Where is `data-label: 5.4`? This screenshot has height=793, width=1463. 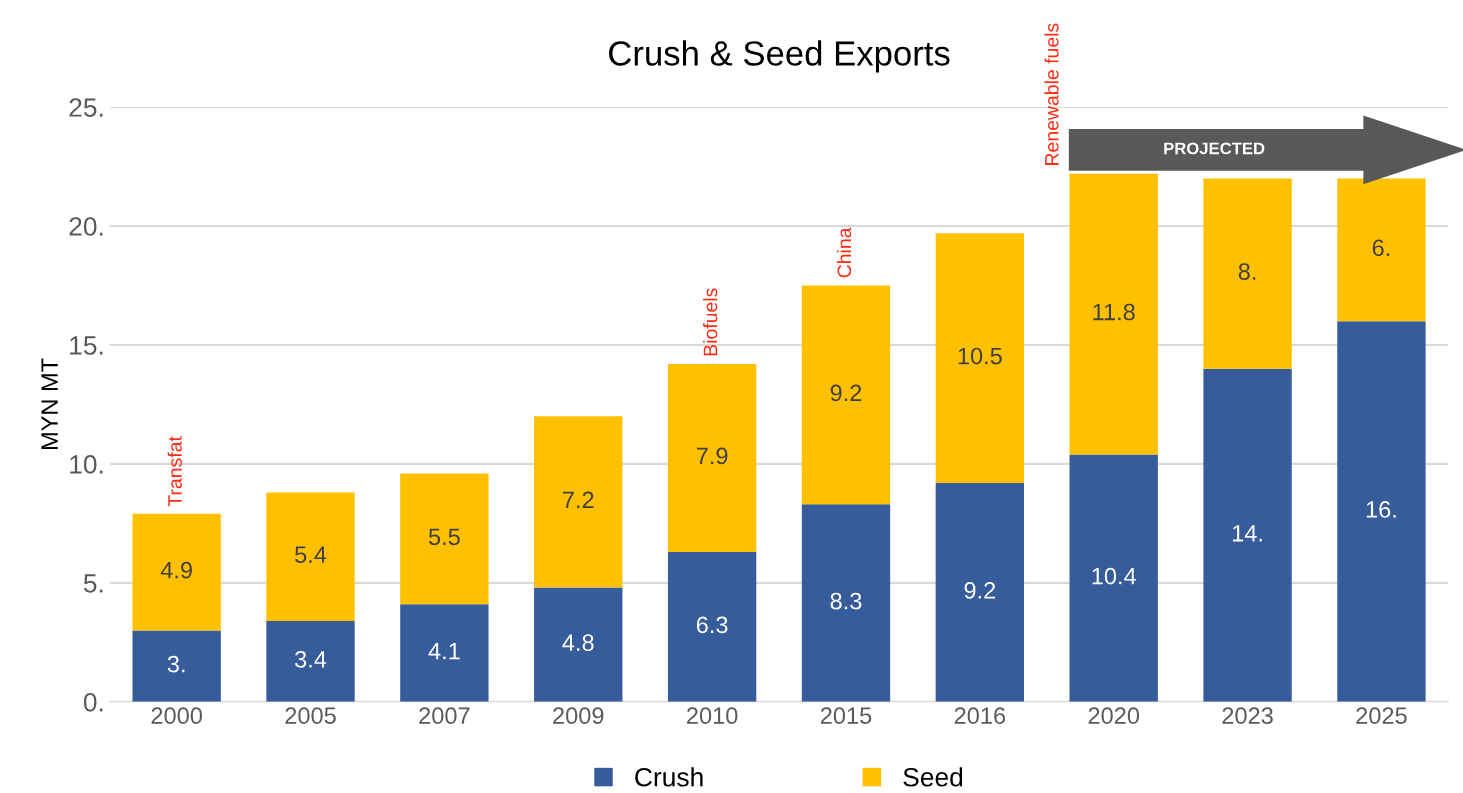 data-label: 5.4 is located at coordinates (311, 555).